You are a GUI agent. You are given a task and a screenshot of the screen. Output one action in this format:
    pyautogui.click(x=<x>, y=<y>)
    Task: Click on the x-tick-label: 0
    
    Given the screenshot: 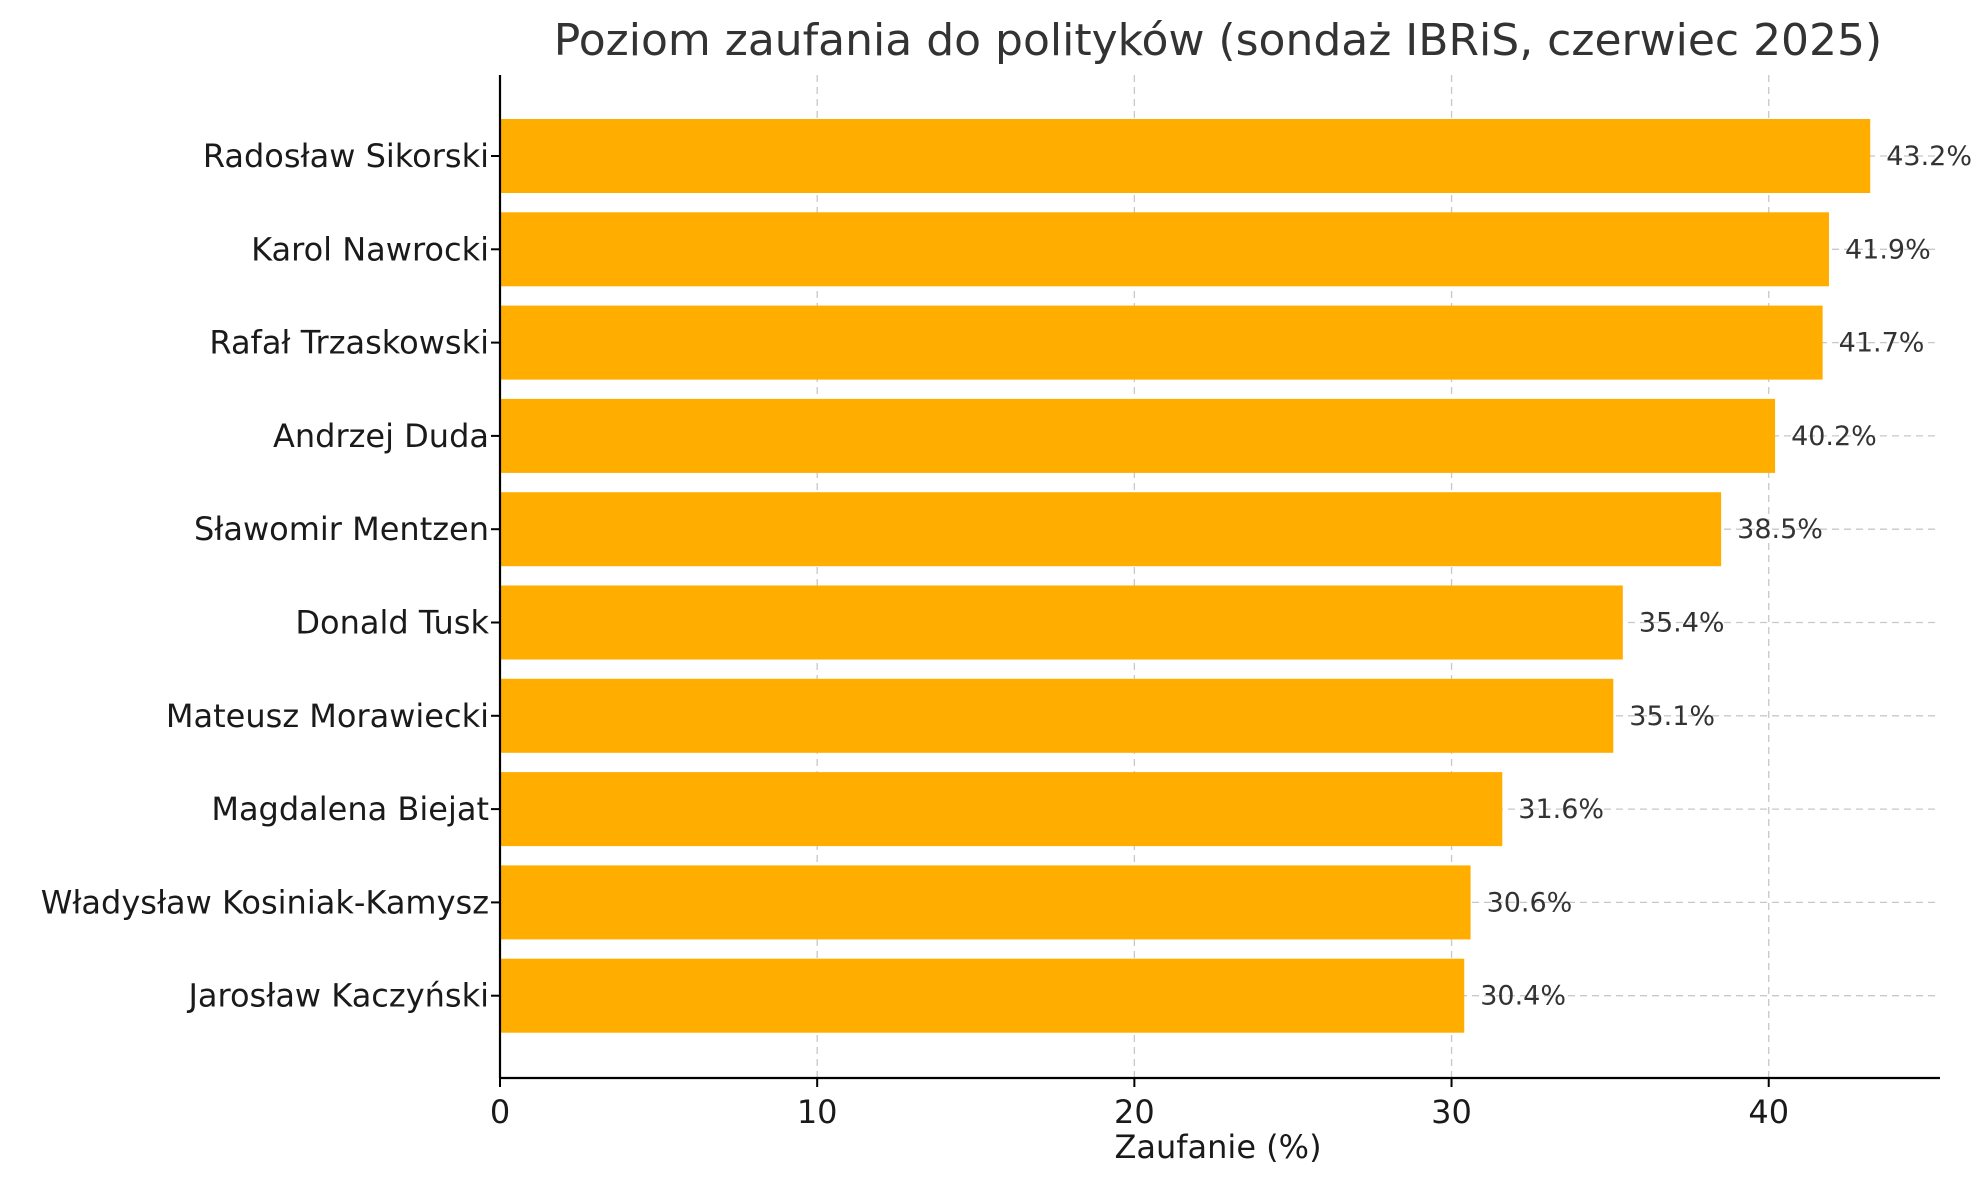 What is the action you would take?
    pyautogui.click(x=500, y=1112)
    